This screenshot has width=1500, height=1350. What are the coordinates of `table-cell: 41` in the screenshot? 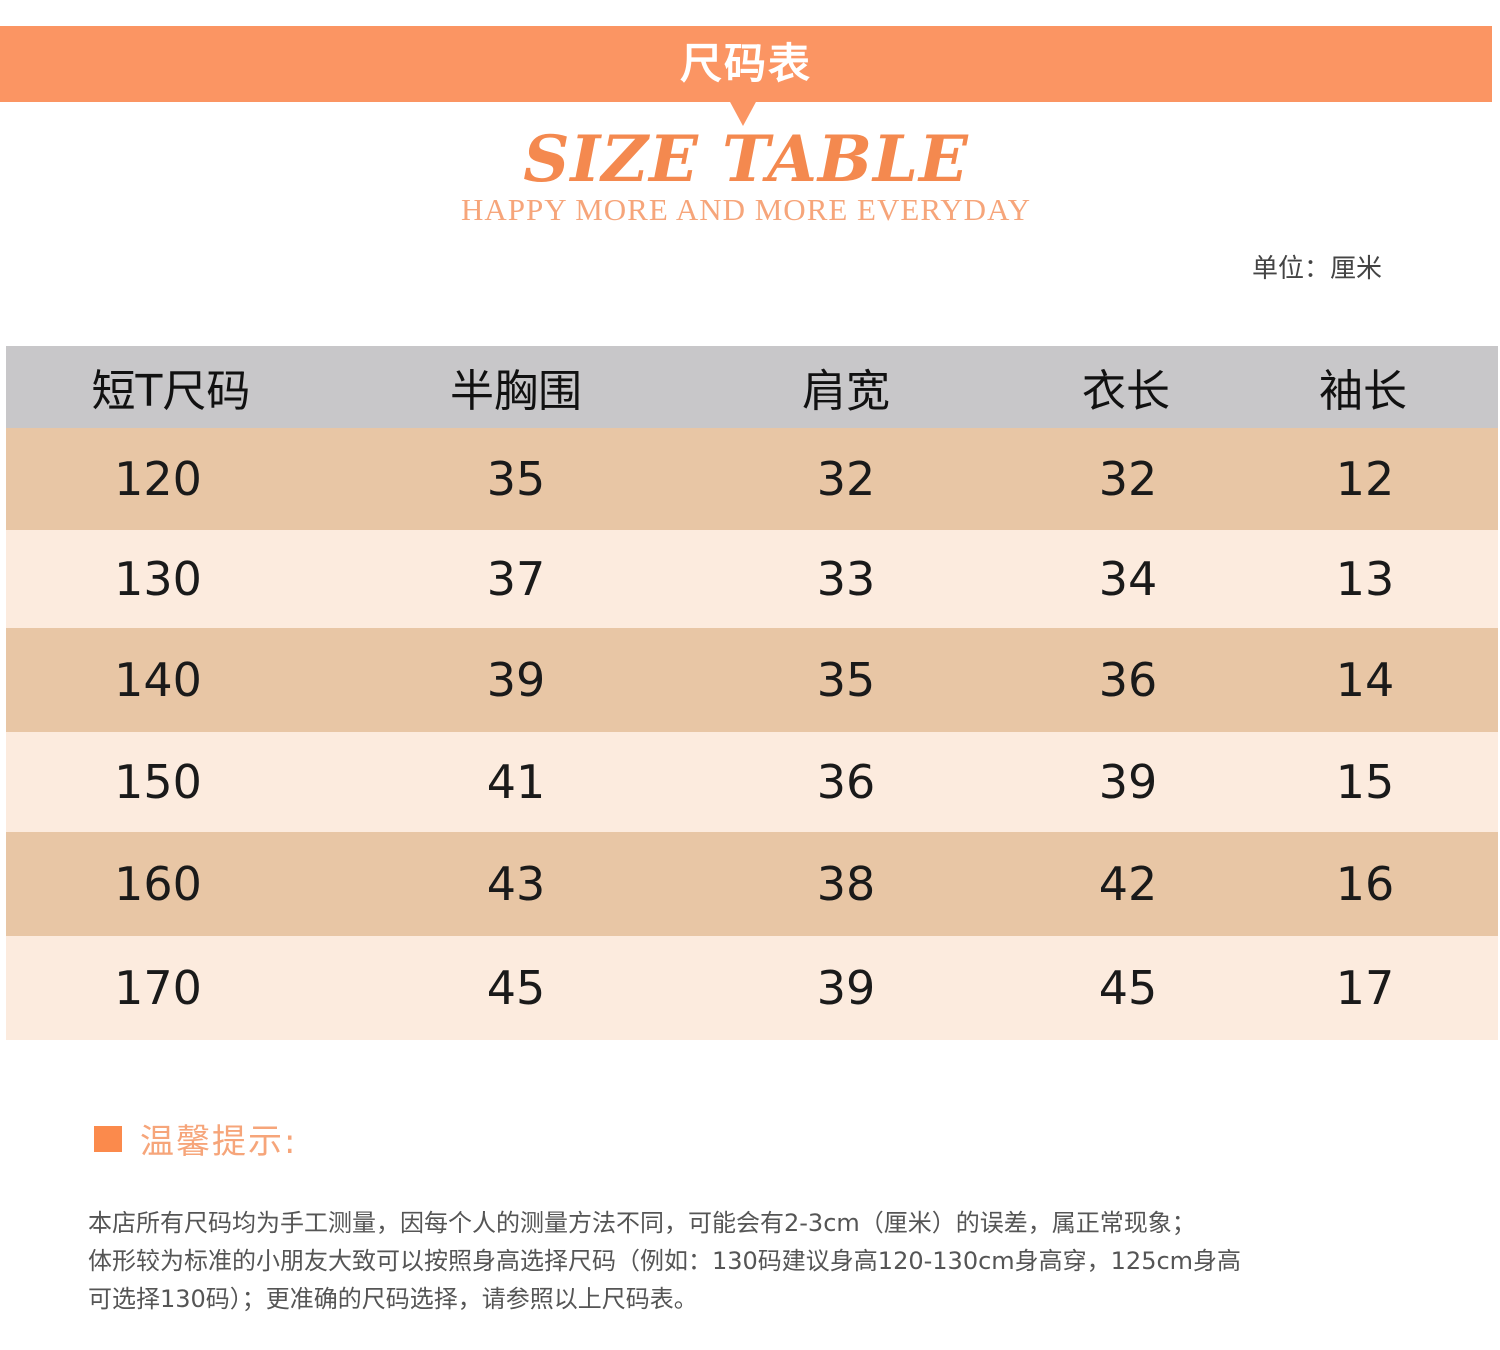 It's located at (516, 782).